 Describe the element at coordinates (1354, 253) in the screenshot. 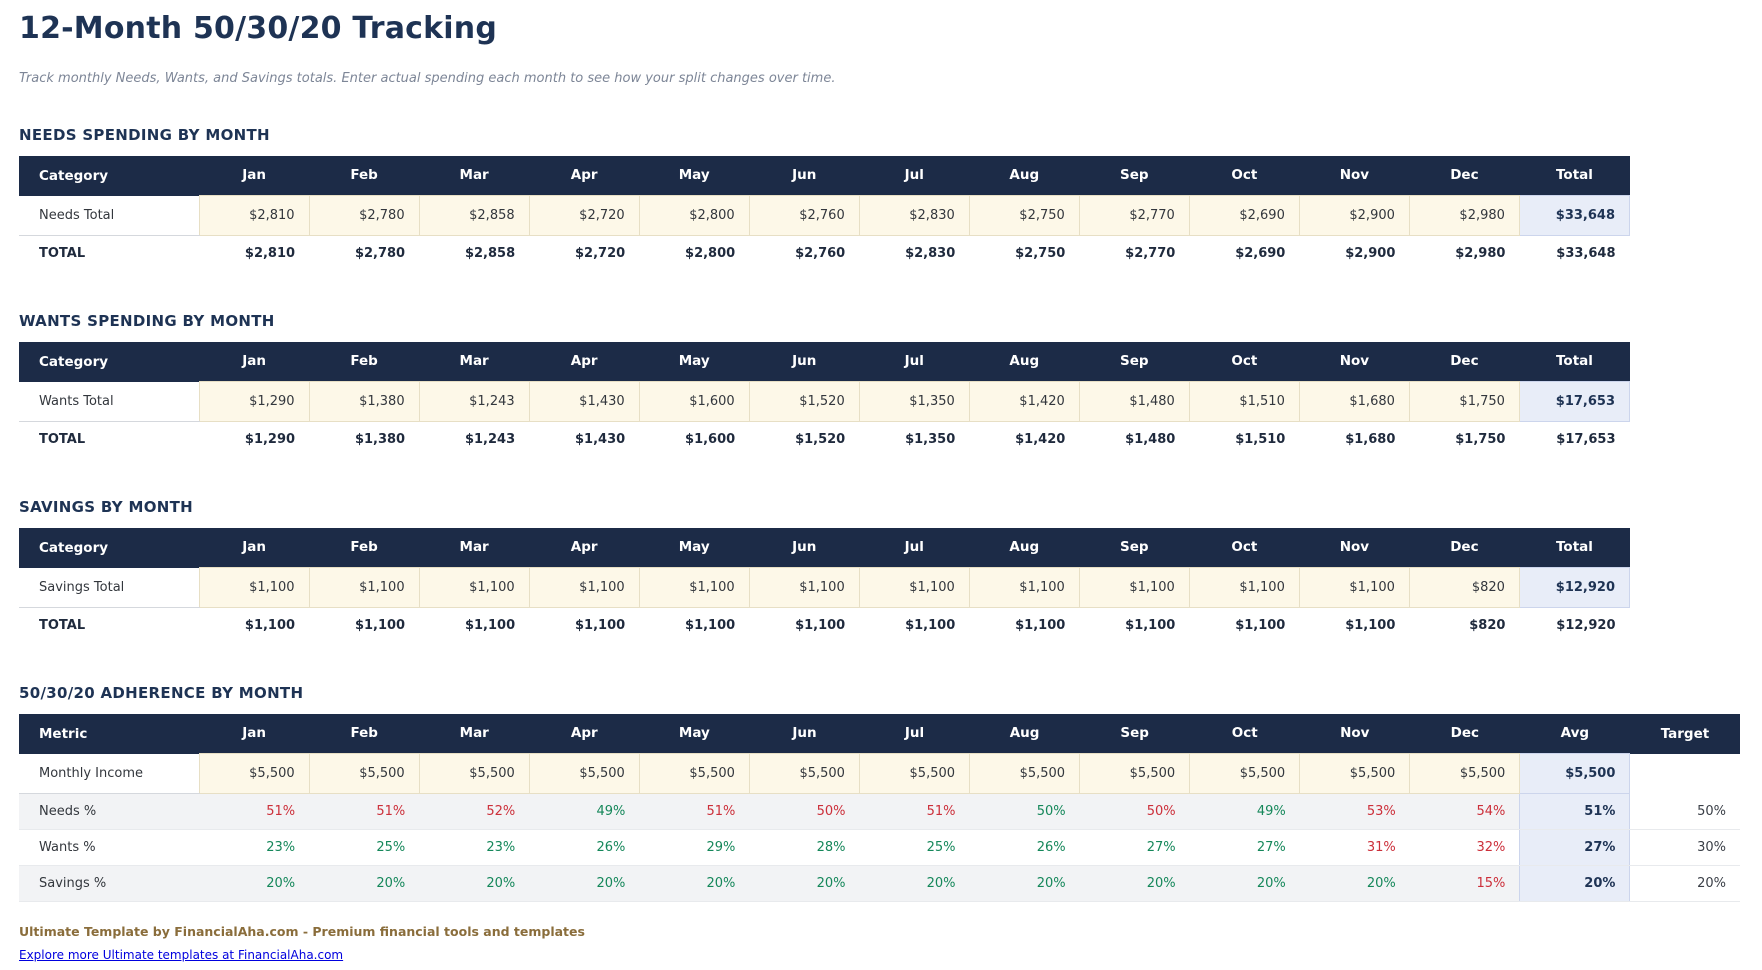

I see `month-total-cell: $2,900` at that location.